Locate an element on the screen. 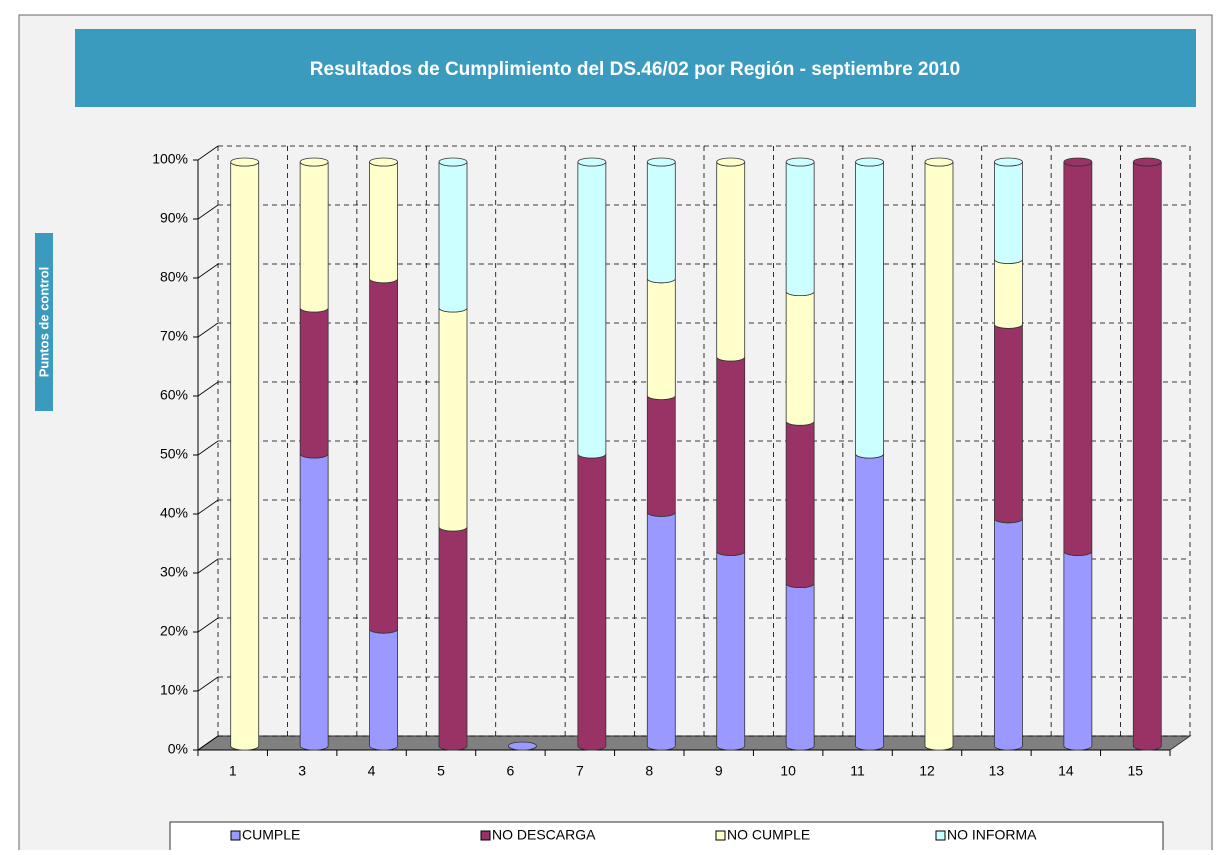  y-label-box is located at coordinates (44, 322).